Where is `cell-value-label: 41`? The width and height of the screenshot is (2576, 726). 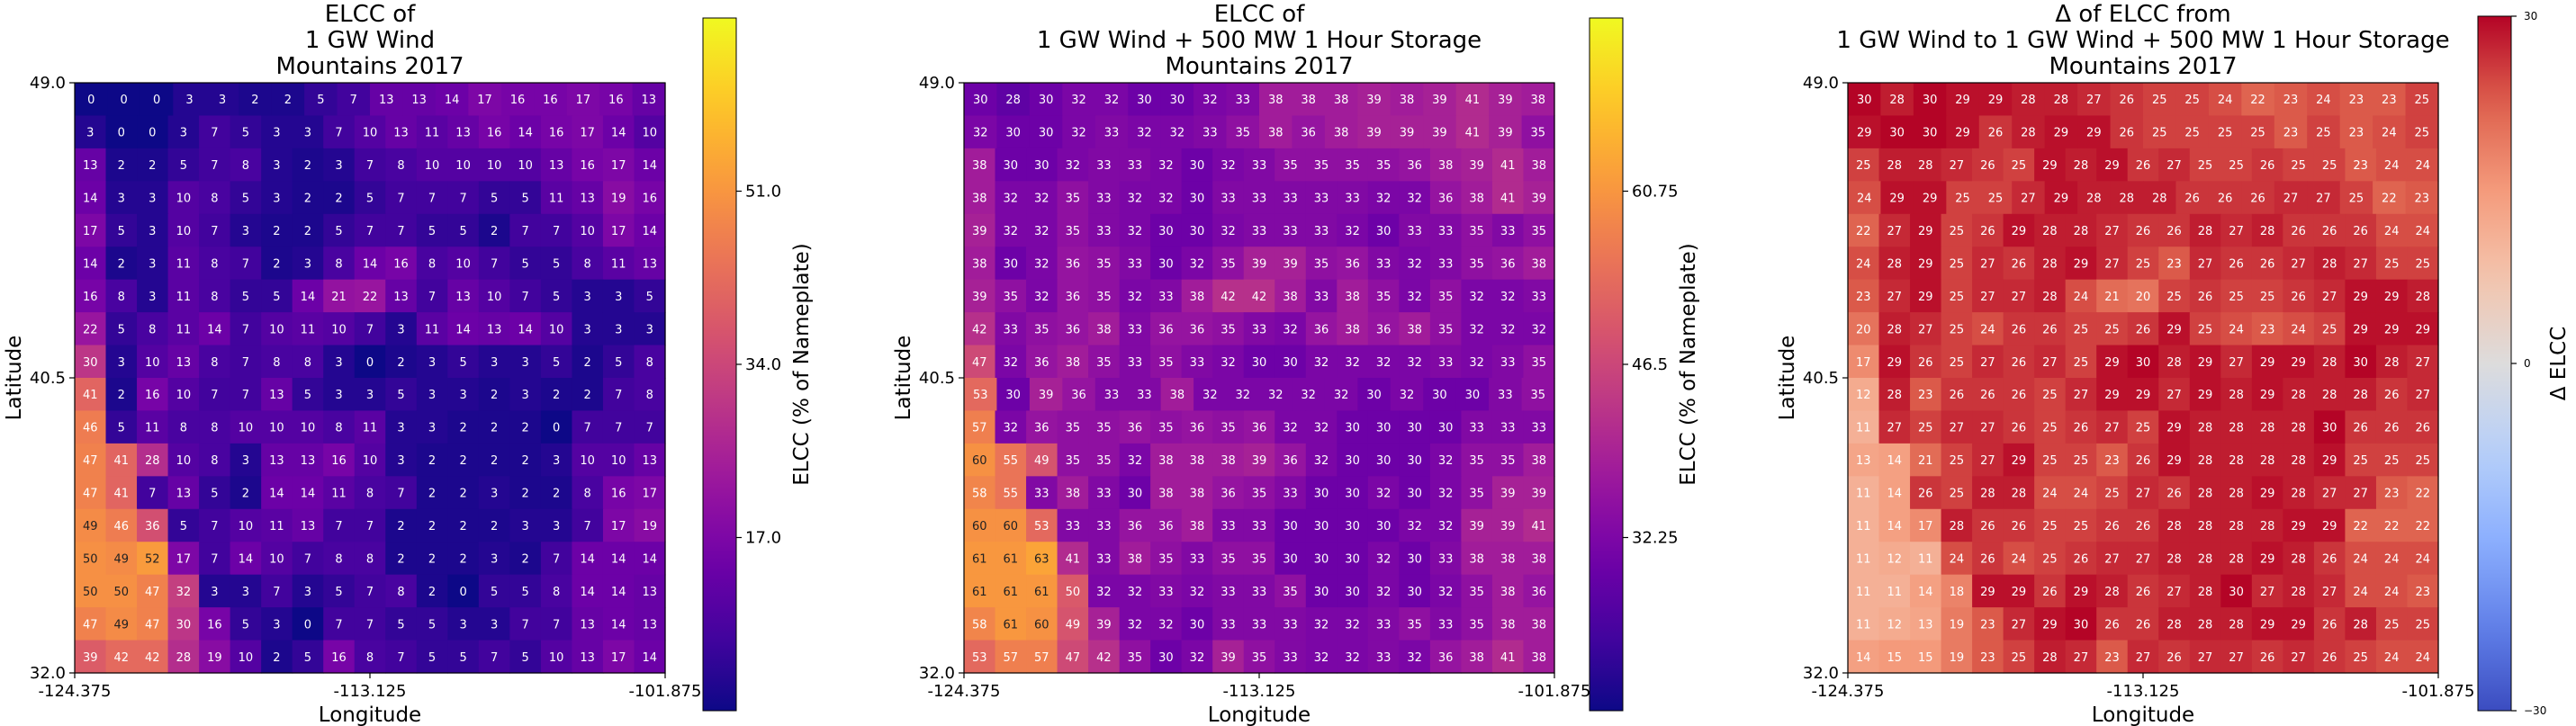
cell-value-label: 41 is located at coordinates (122, 494).